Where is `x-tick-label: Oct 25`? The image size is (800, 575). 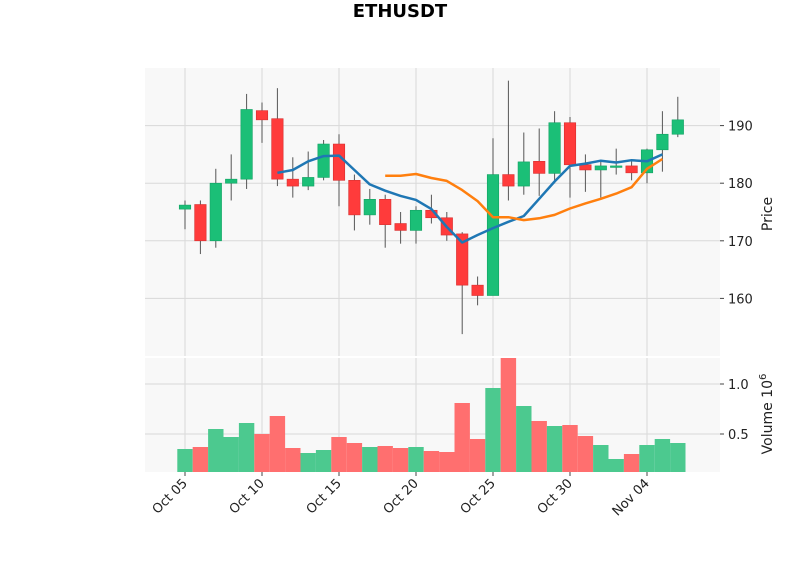 x-tick-label: Oct 25 is located at coordinates (478, 496).